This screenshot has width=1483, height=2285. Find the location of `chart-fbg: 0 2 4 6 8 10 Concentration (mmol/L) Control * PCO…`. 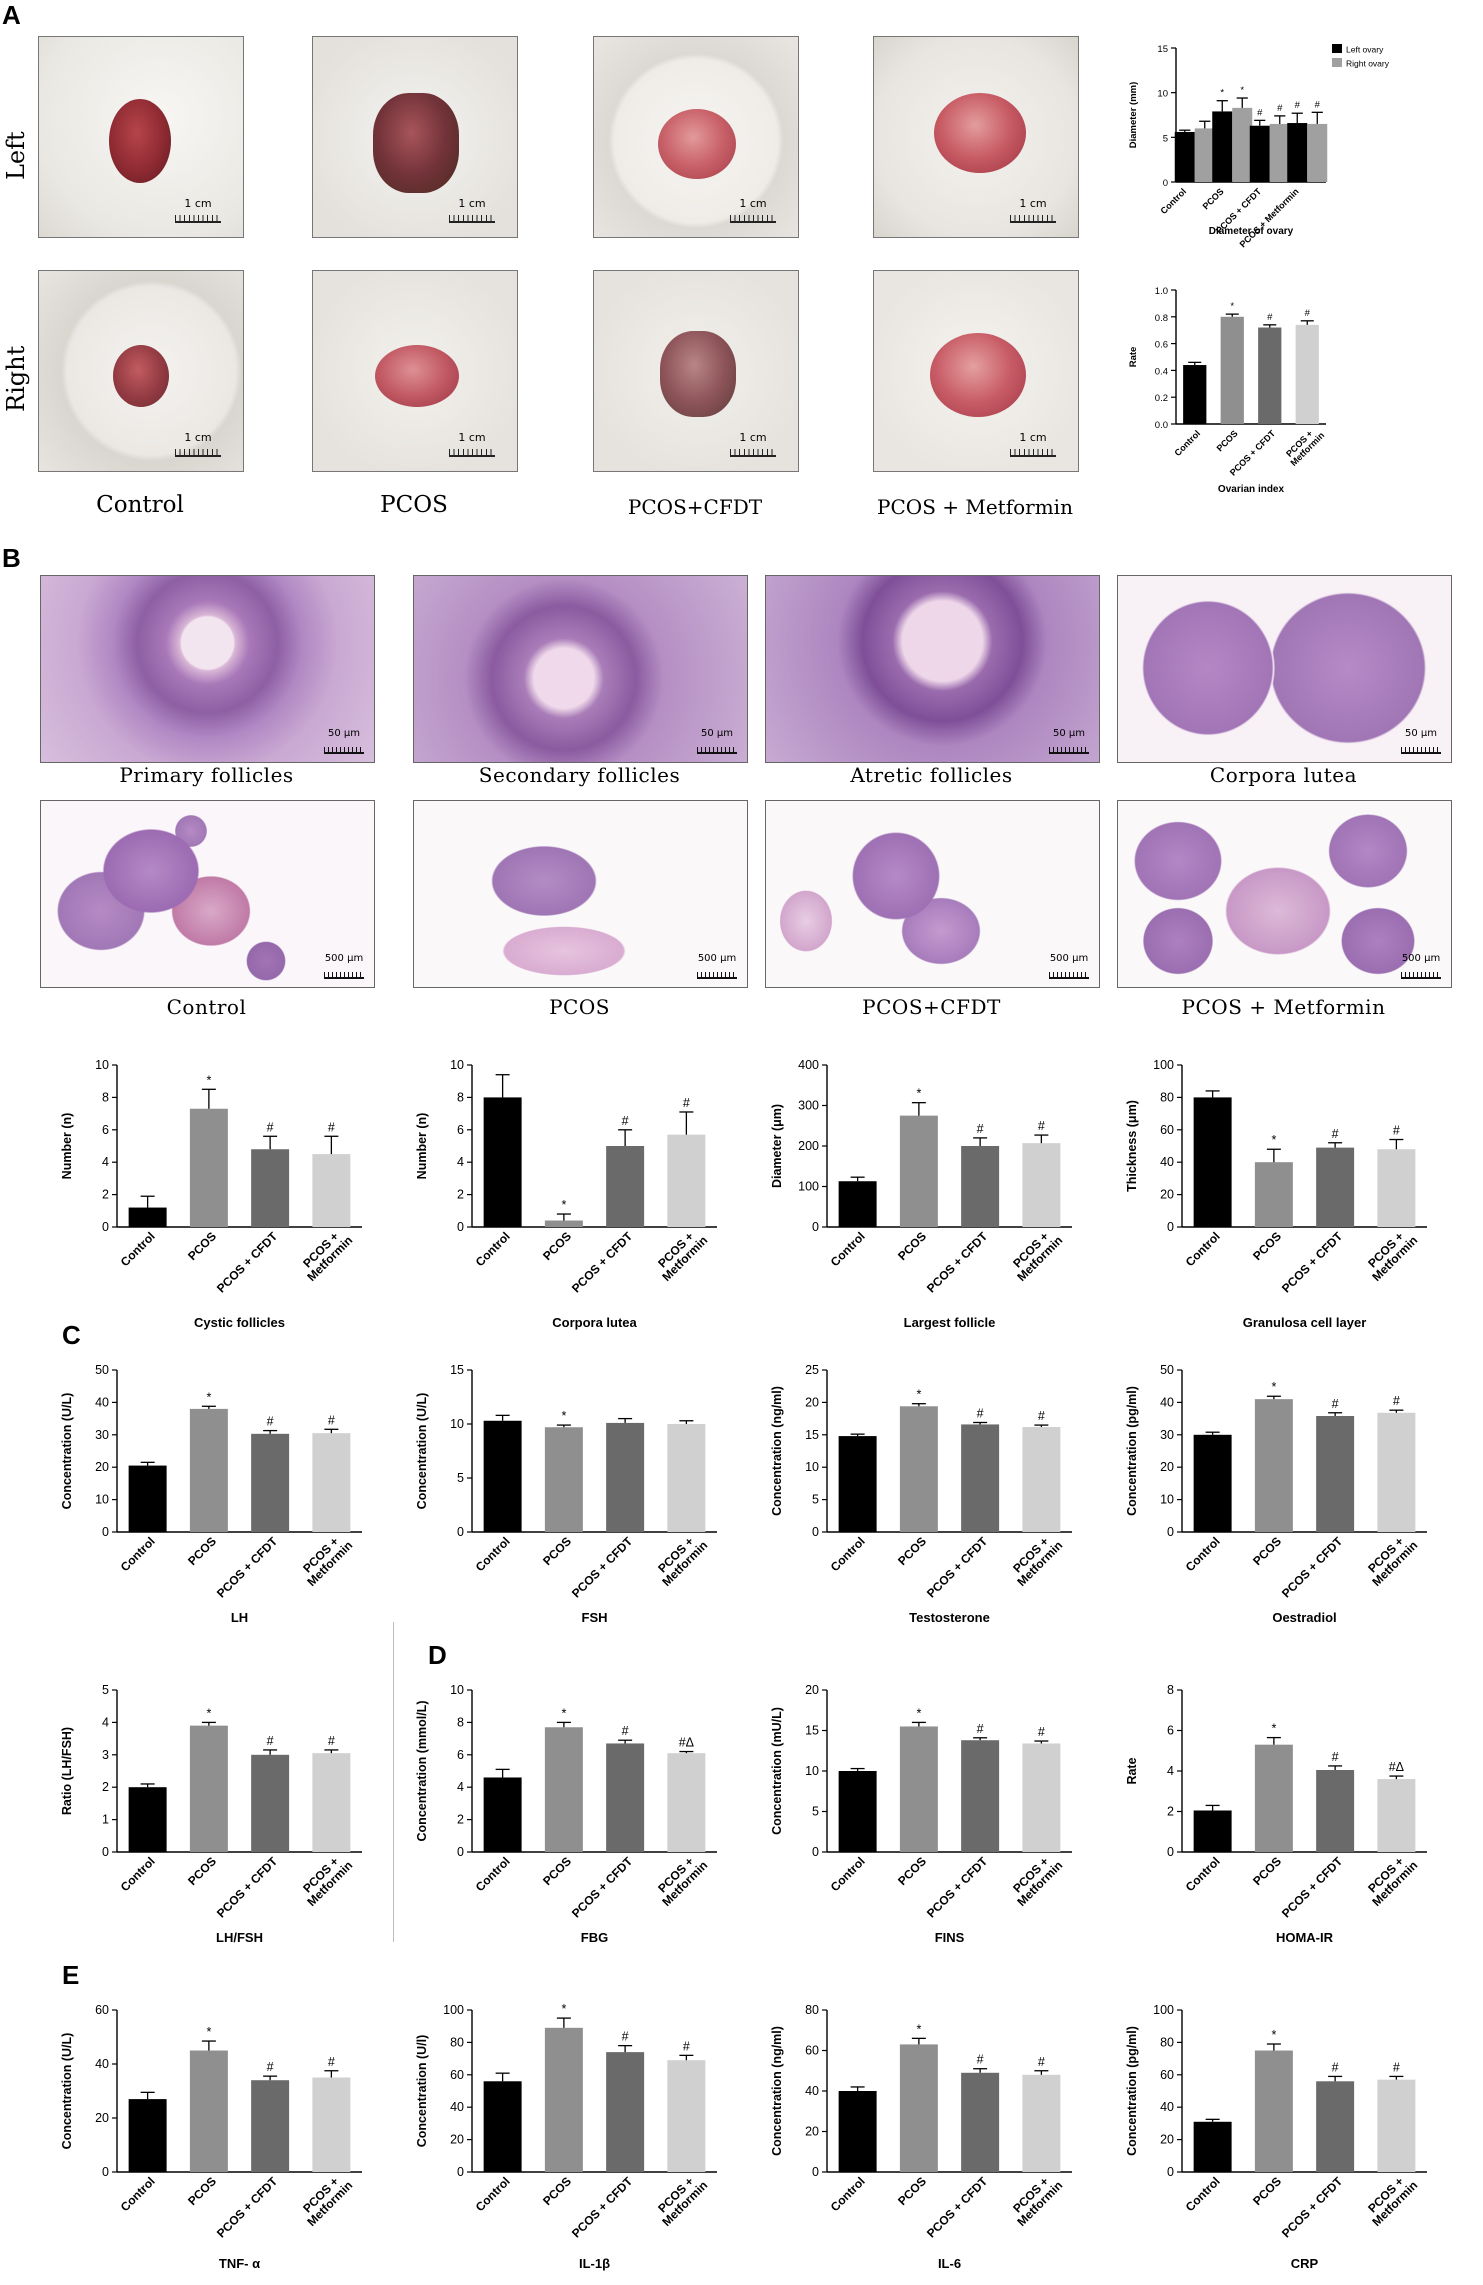

chart-fbg: 0 2 4 6 8 10 Concentration (mmol/L) Control * PCO… is located at coordinates (570, 1820).